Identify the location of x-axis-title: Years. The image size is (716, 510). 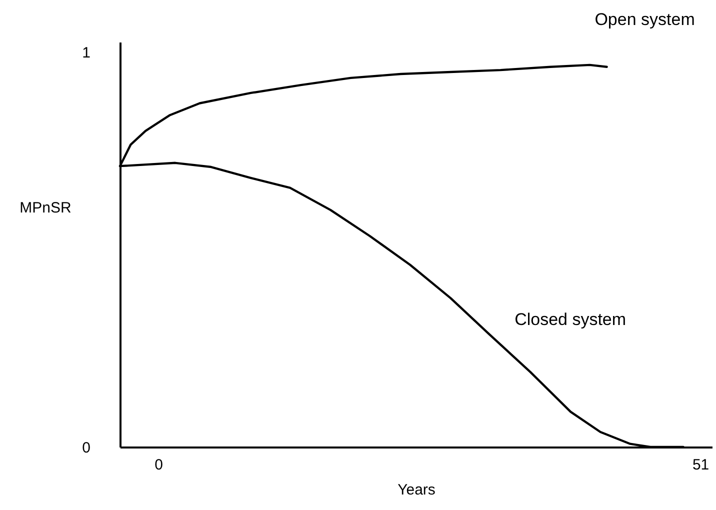
(417, 490).